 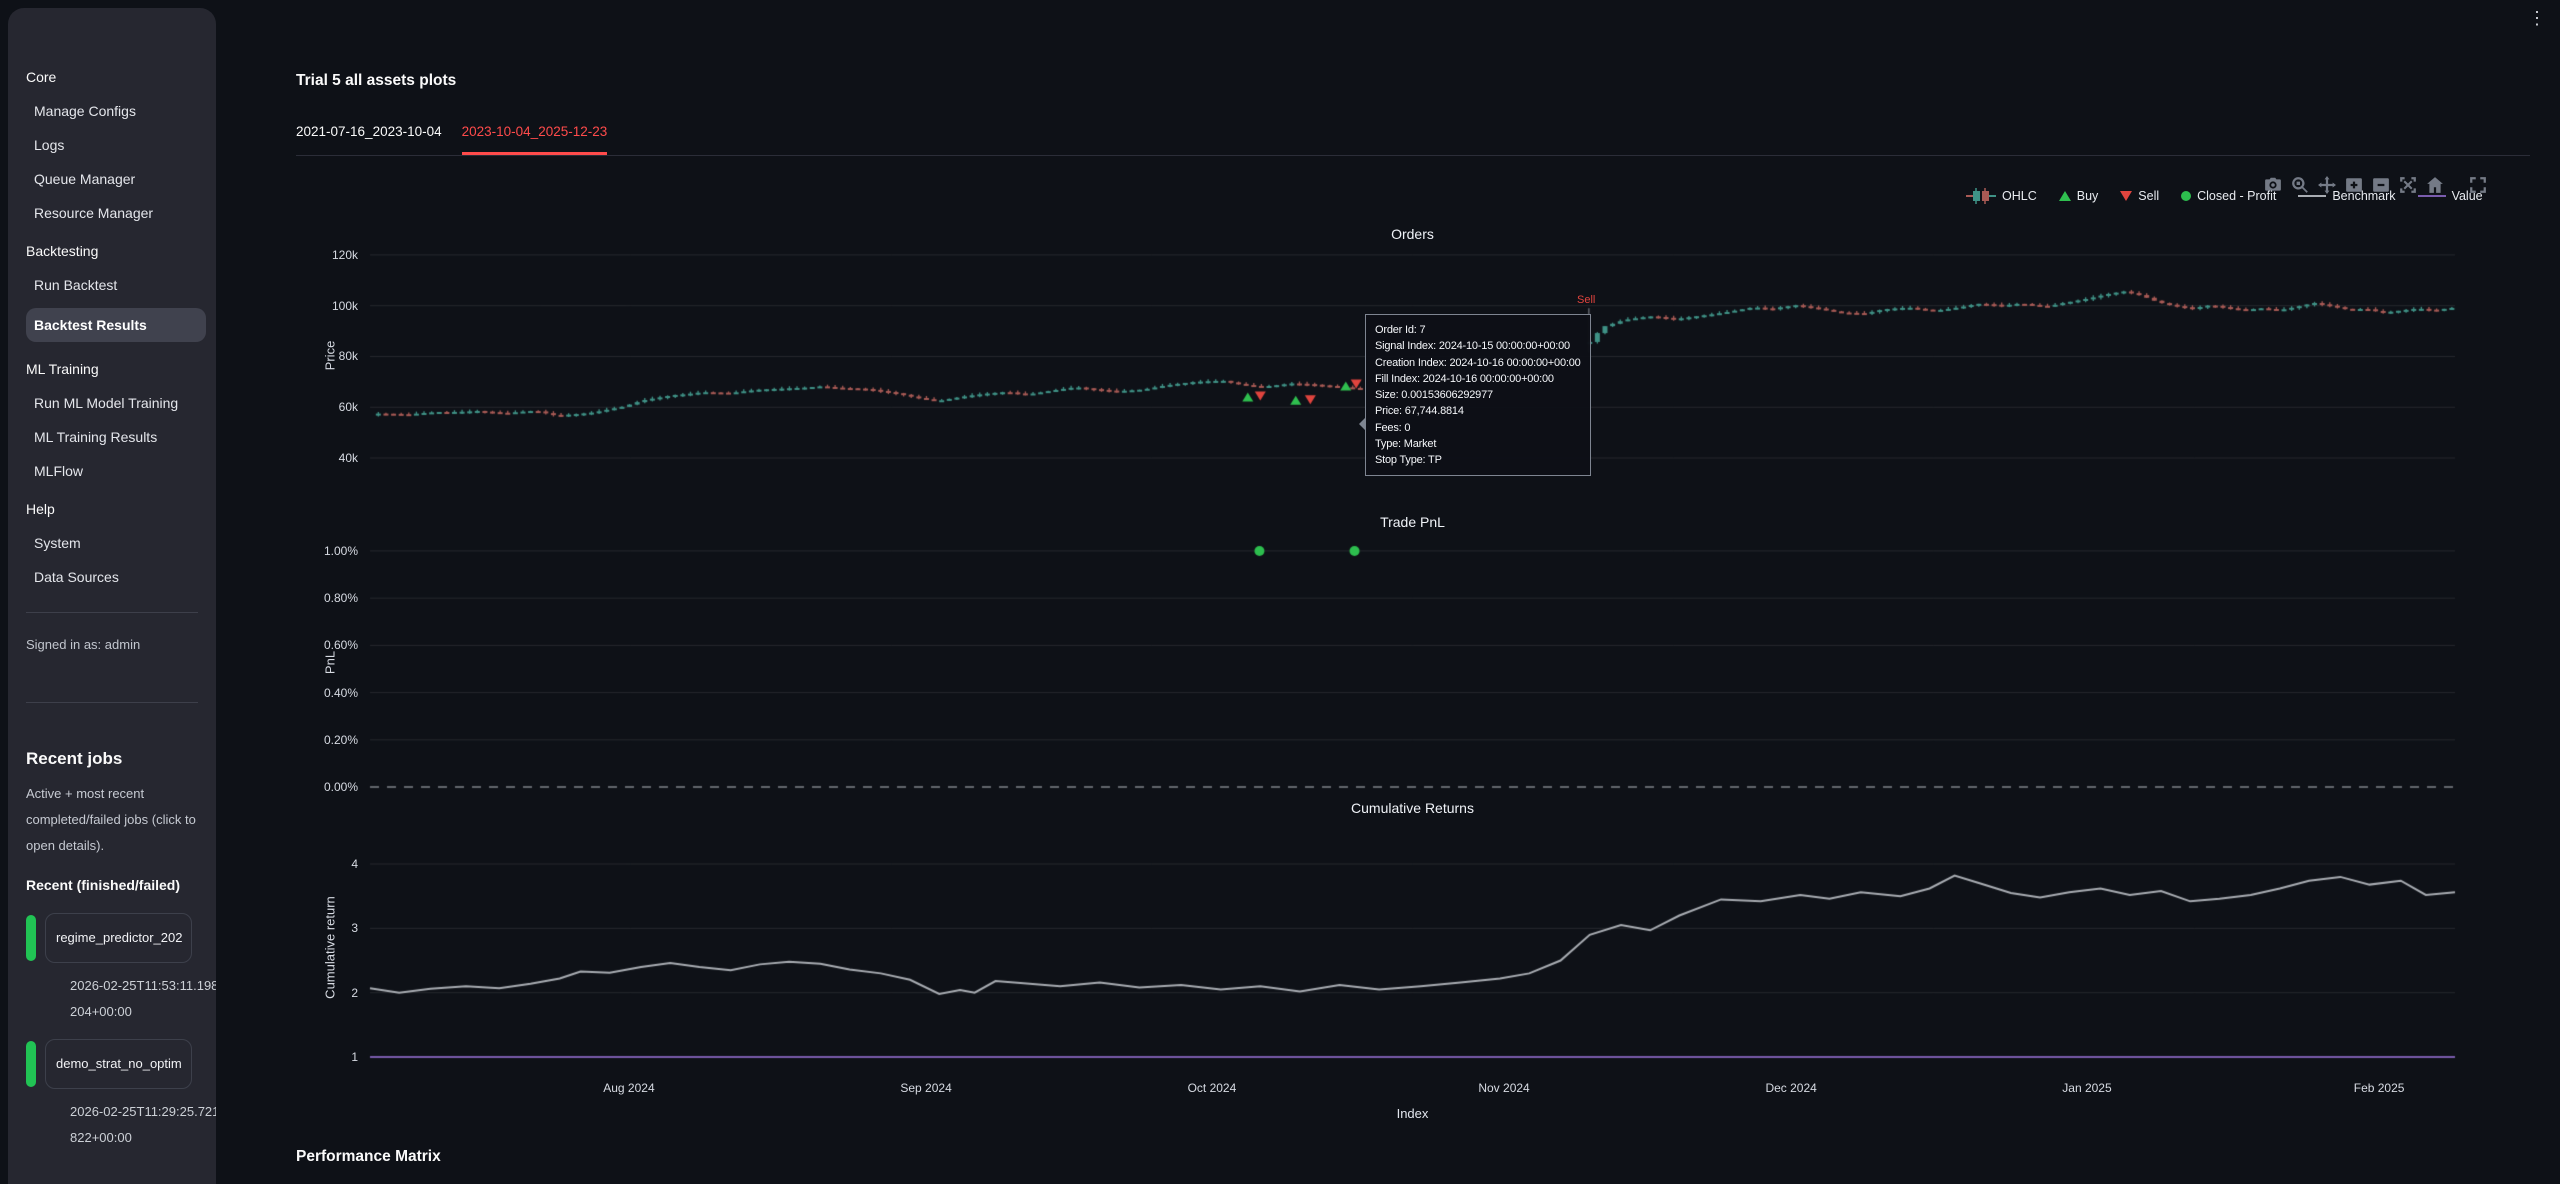 What do you see at coordinates (2327, 185) in the screenshot?
I see `pan-icon` at bounding box center [2327, 185].